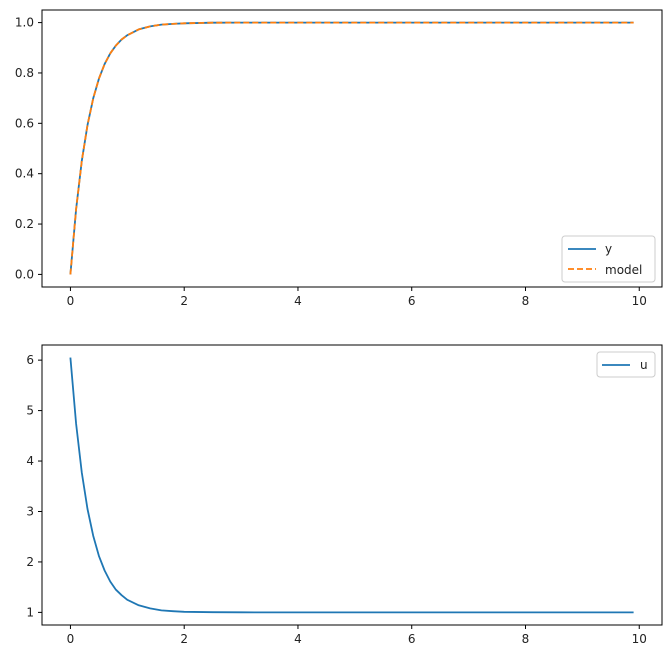 The width and height of the screenshot is (671, 659). What do you see at coordinates (28, 148) in the screenshot?
I see `top-y-ticks: 0.0 0.2 0.4 0.6 0.8 1.0` at bounding box center [28, 148].